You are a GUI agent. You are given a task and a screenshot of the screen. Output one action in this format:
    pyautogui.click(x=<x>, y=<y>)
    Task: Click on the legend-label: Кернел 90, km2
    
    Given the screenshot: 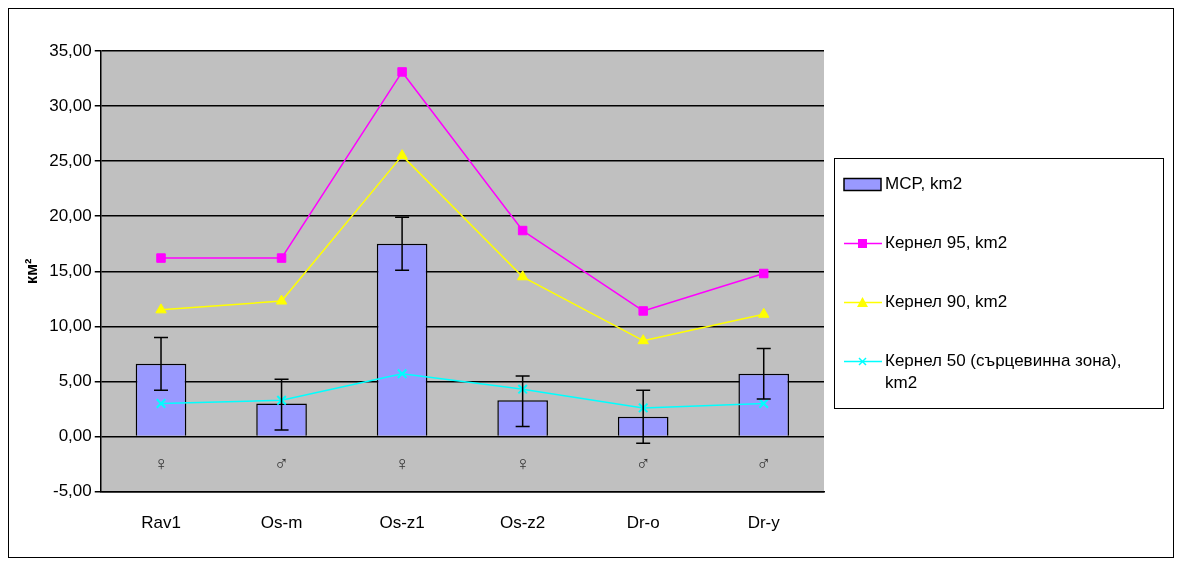 What is the action you would take?
    pyautogui.click(x=946, y=301)
    